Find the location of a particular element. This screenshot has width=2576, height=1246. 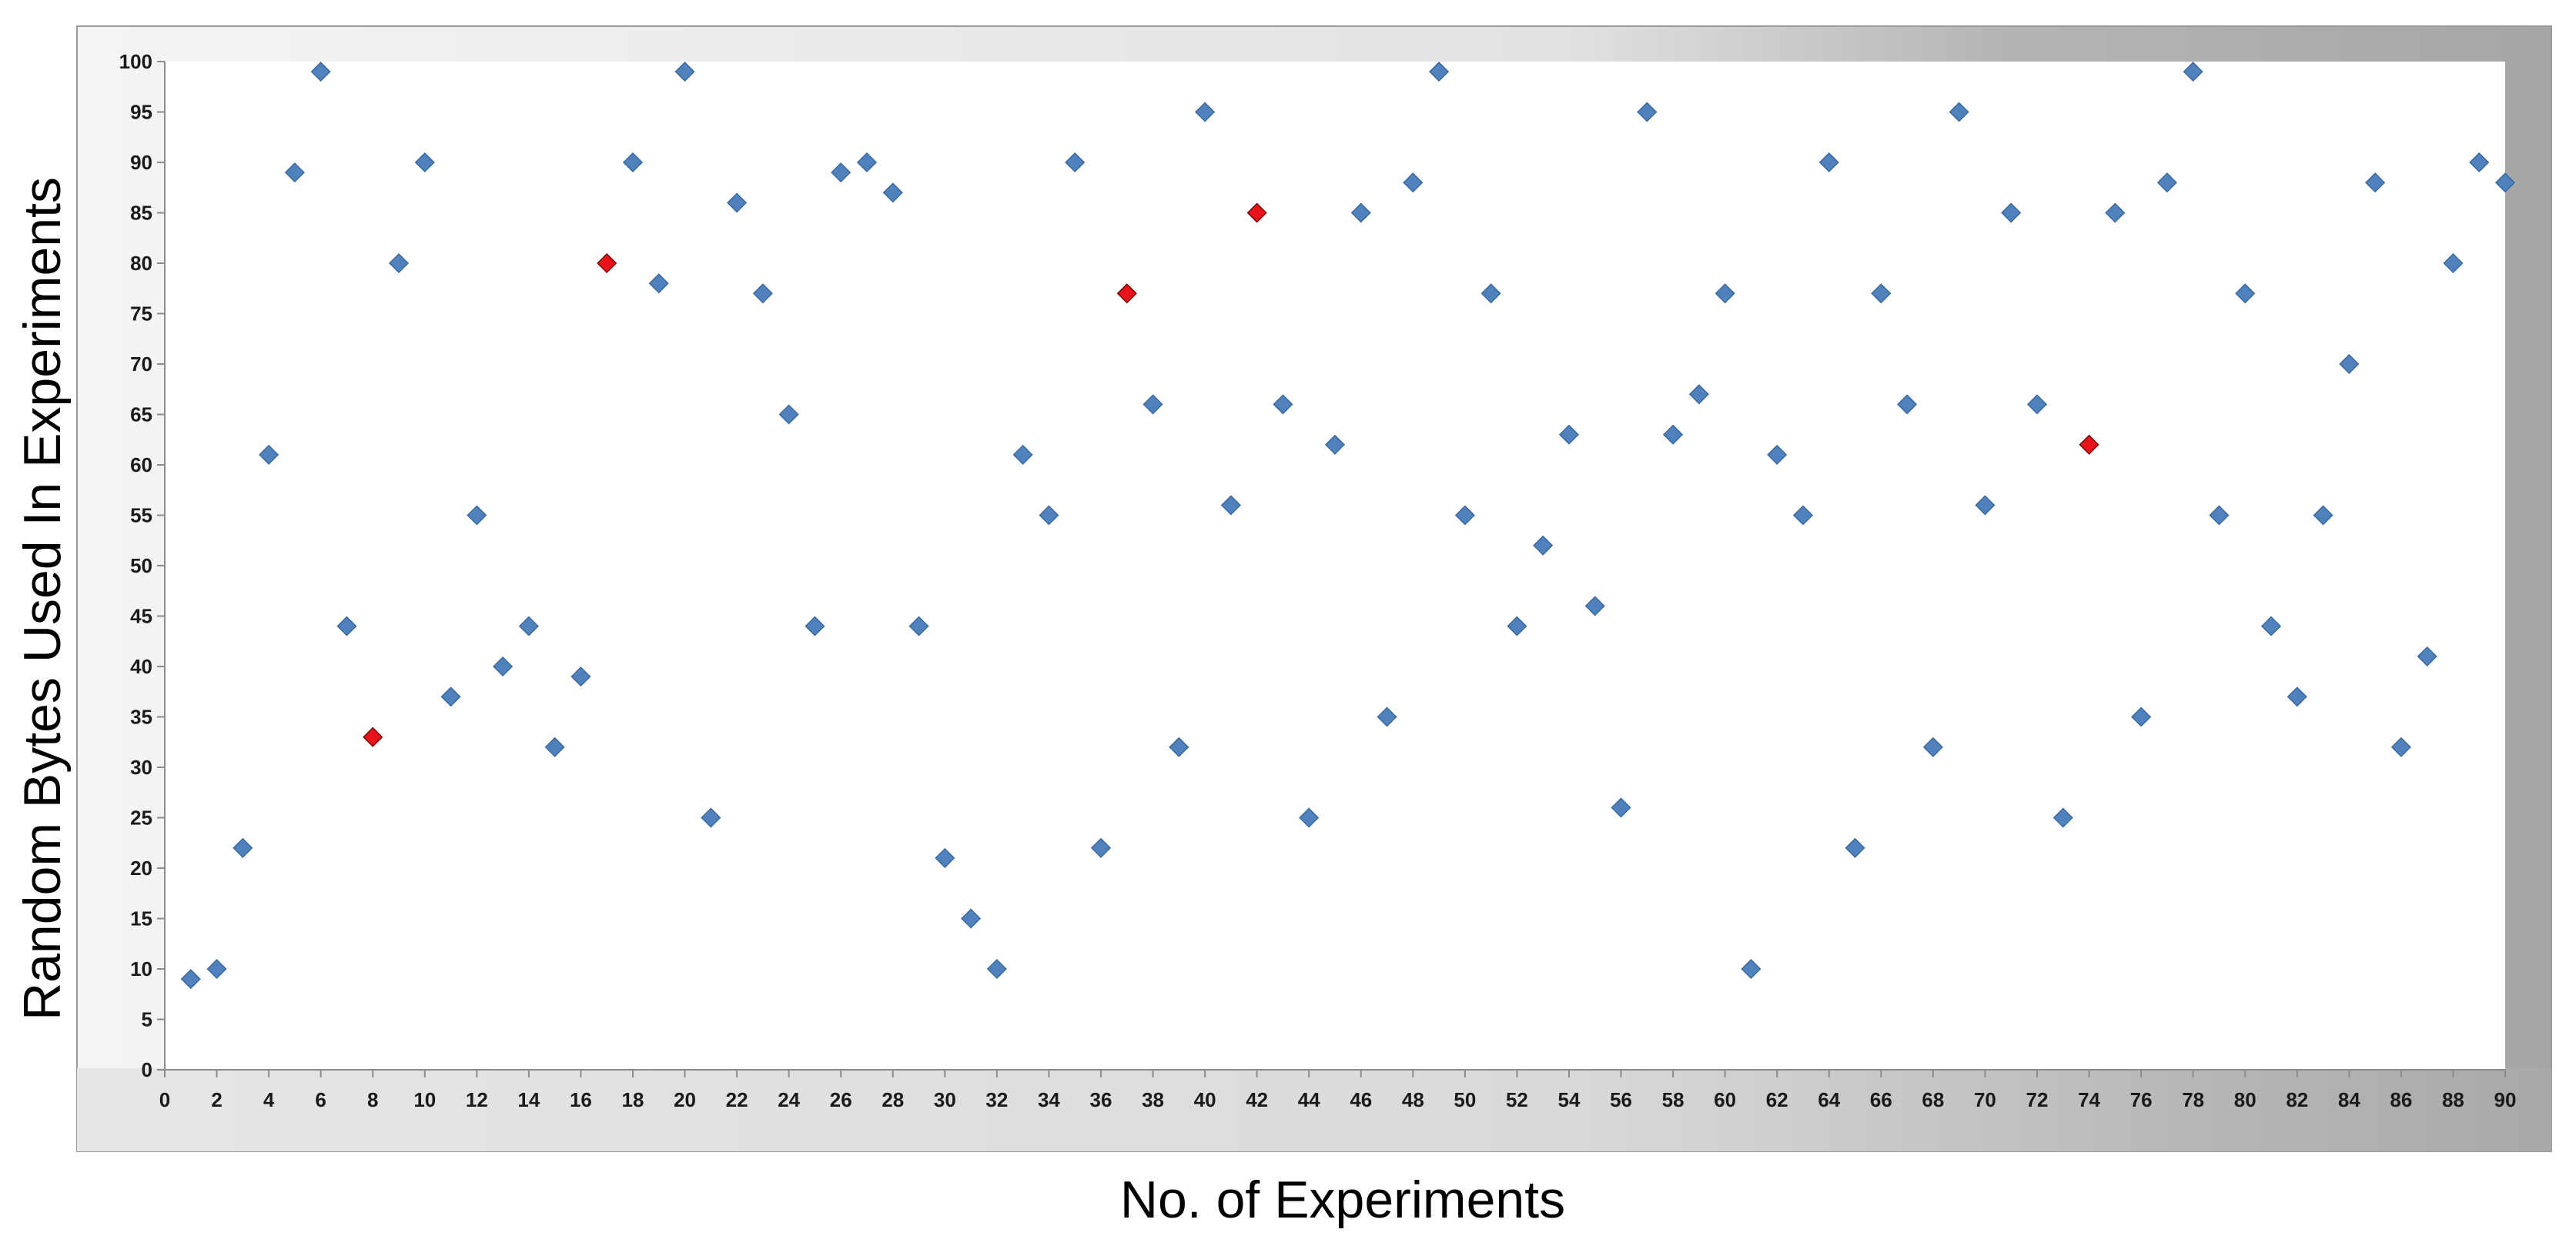

x-tick-label: 48 is located at coordinates (1413, 1099).